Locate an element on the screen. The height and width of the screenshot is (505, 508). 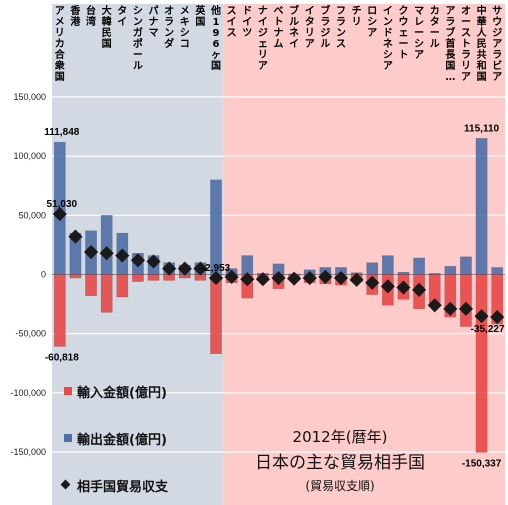
legend-item-balance: 相手国貿易収支 is located at coordinates (114, 487).